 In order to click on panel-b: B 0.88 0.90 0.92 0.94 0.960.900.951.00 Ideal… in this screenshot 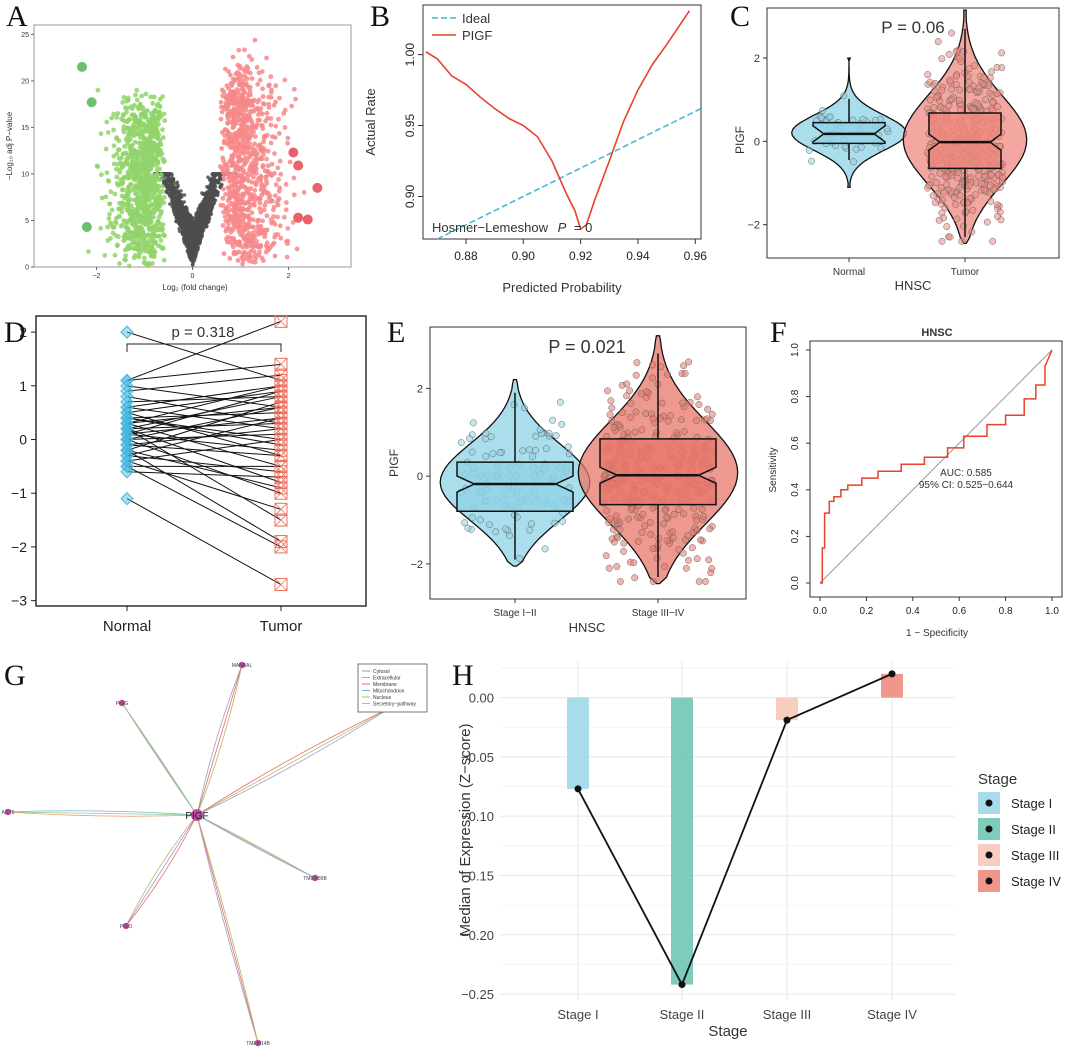, I will do `click(535, 147)`.